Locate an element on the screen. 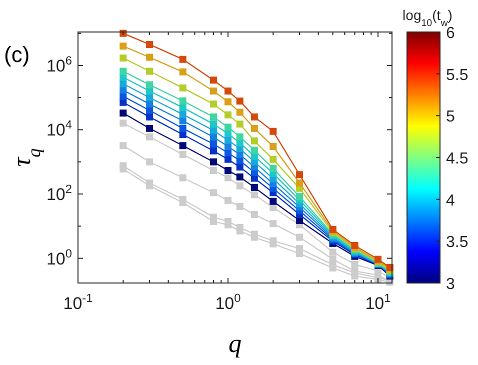 The width and height of the screenshot is (478, 365). color-bar-label: 5.5 is located at coordinates (457, 75).